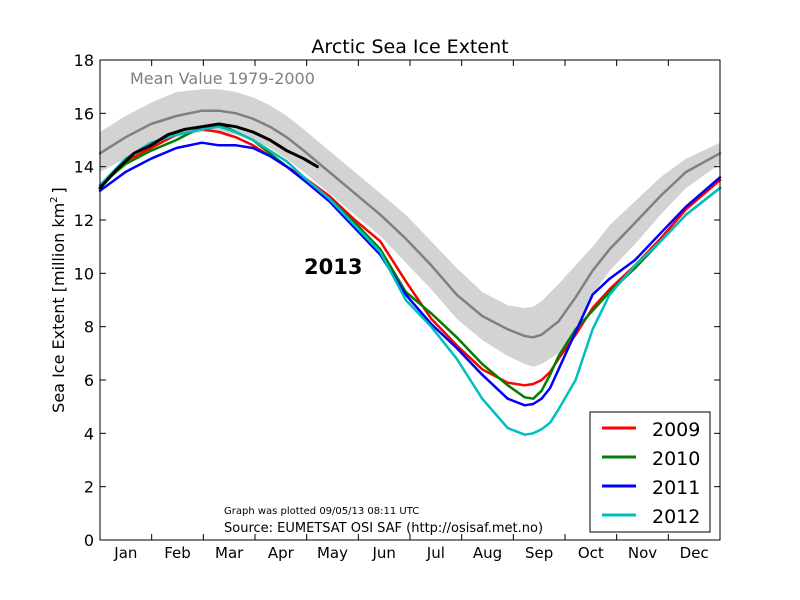 The width and height of the screenshot is (800, 600). What do you see at coordinates (177, 553) in the screenshot?
I see `x-tick-label-feb: Feb` at bounding box center [177, 553].